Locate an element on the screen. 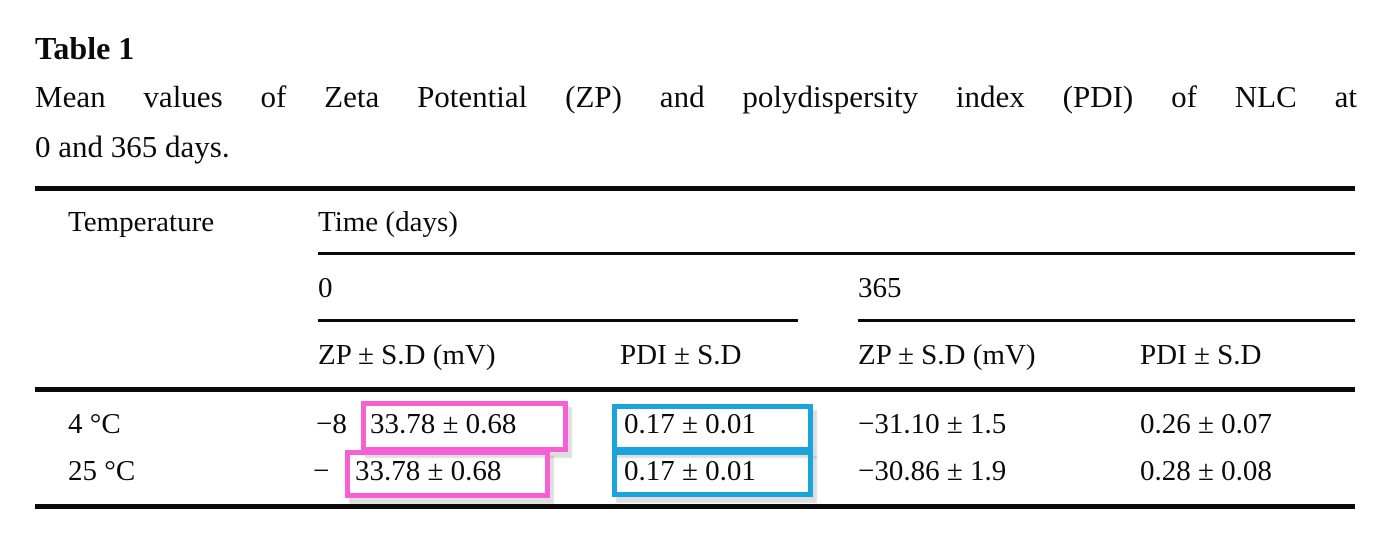 This screenshot has width=1391, height=552. blue-highlight-box-row1-pdi-day0 is located at coordinates (712, 428).